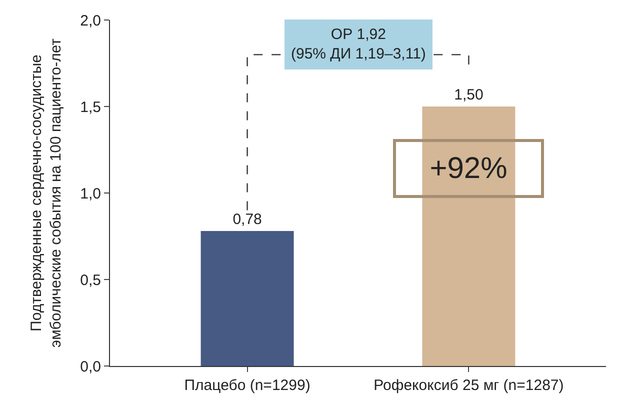 Image resolution: width=618 pixels, height=410 pixels. Describe the element at coordinates (90, 193) in the screenshot. I see `y-tick-label: 1,0` at that location.